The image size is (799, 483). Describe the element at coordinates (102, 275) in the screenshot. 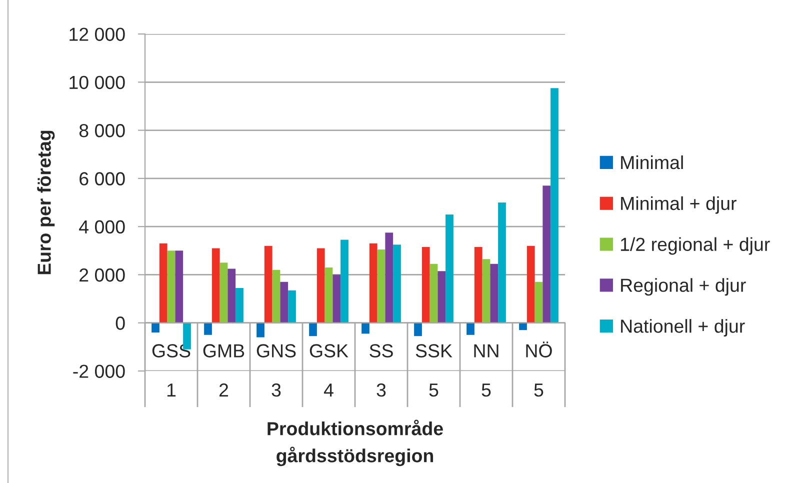

I see `y-tick-label: 2 000` at that location.